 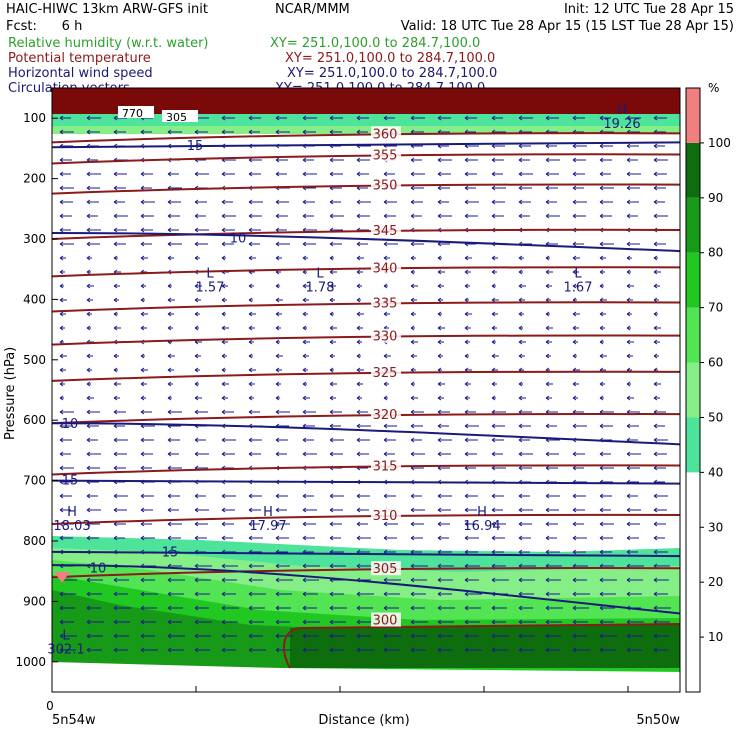 What do you see at coordinates (44, 26) in the screenshot?
I see `header-fcst: Fcst: 6 h` at bounding box center [44, 26].